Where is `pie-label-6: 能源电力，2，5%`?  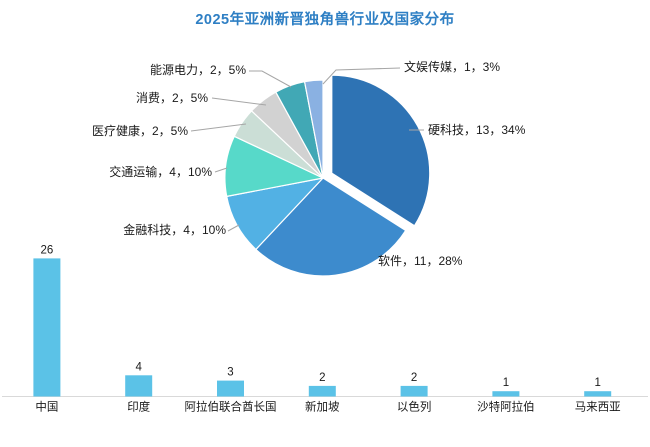 pie-label-6: 能源电力，2，5% is located at coordinates (198, 70).